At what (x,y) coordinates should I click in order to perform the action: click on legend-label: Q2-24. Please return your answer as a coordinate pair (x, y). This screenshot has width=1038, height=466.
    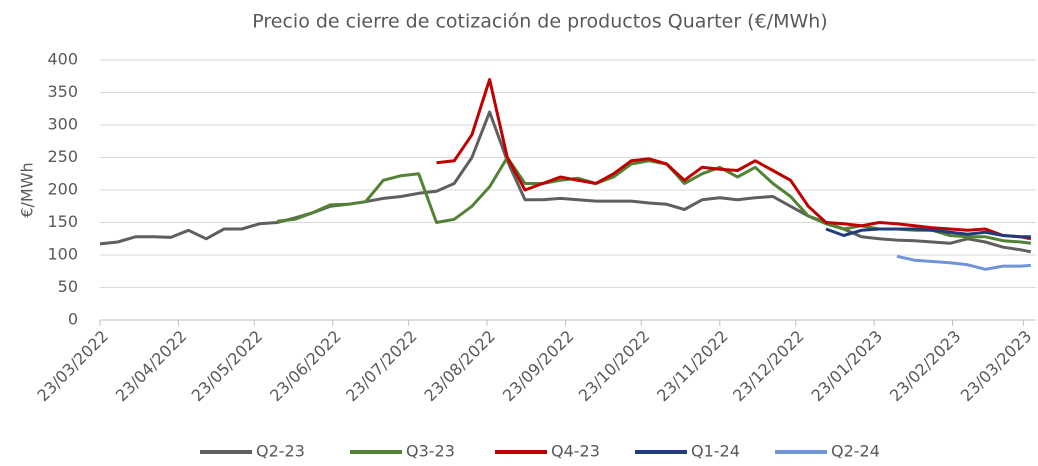
    Looking at the image, I should click on (855, 451).